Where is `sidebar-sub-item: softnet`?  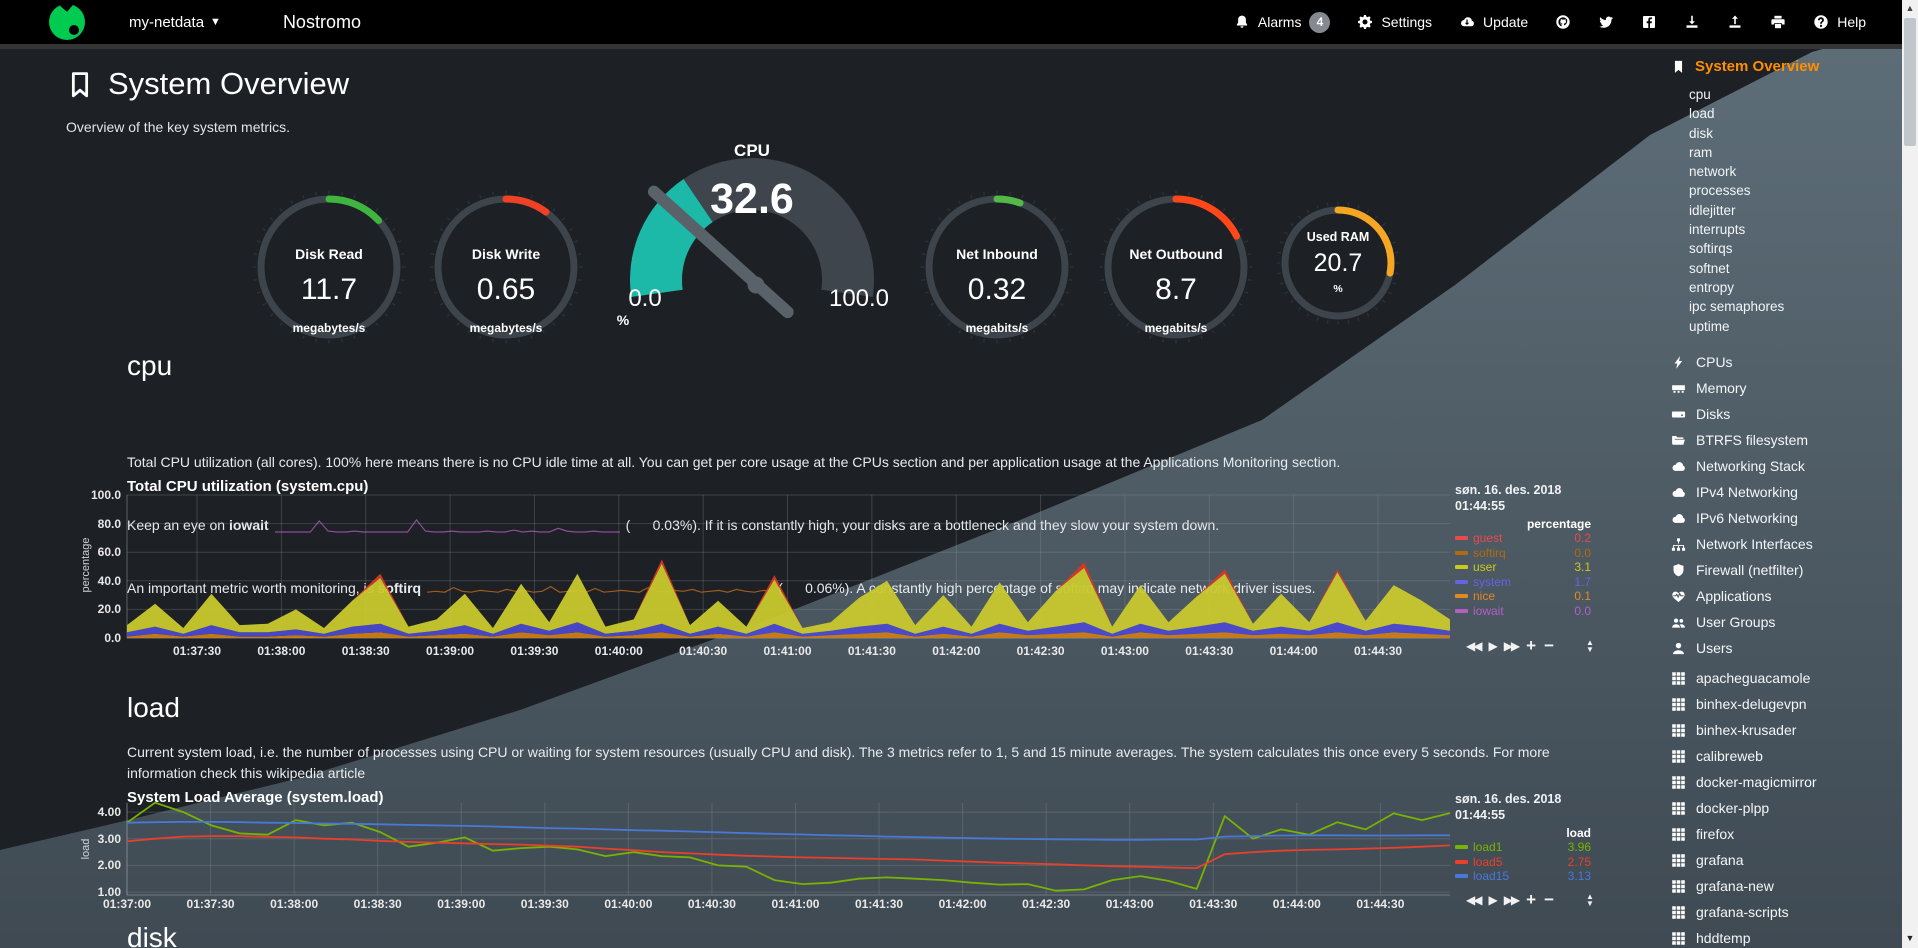
sidebar-sub-item: softnet is located at coordinates (1709, 268).